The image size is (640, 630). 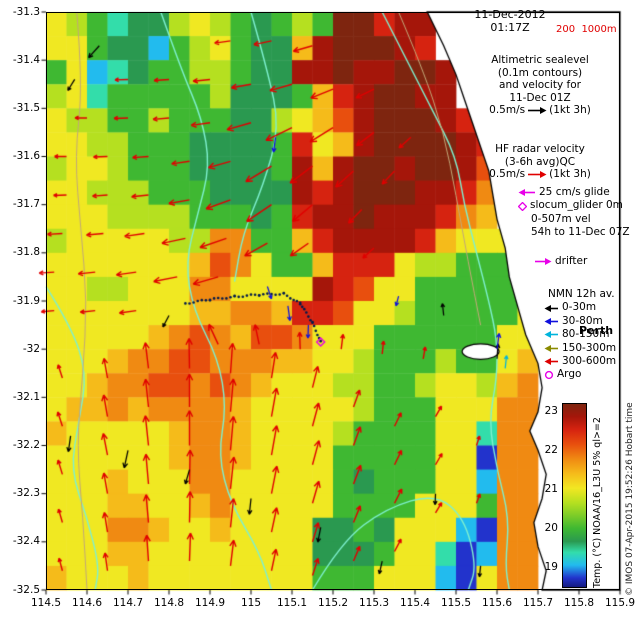 What do you see at coordinates (537, 110) in the screenshot?
I see `altimetric-scale-arrow-icon` at bounding box center [537, 110].